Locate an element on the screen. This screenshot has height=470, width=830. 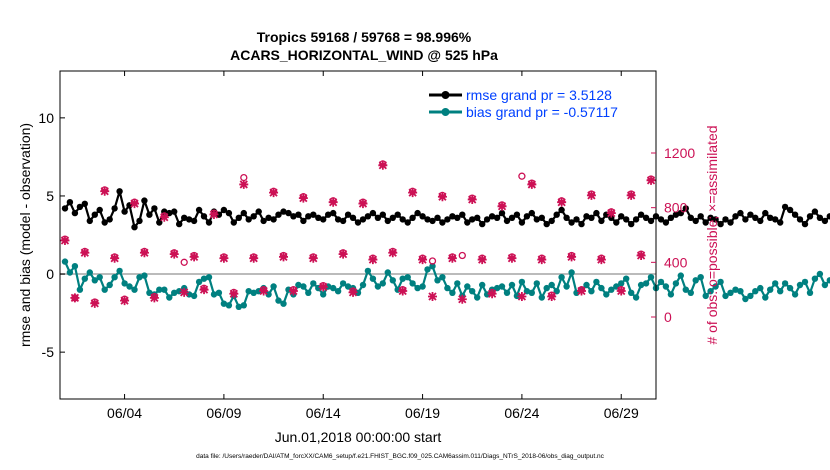
y-tick-label: 5 is located at coordinates (50, 196).